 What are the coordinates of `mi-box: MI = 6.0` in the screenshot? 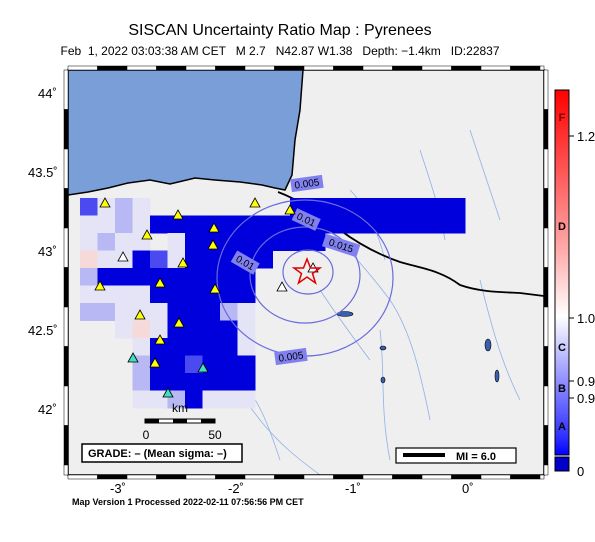 It's located at (456, 455).